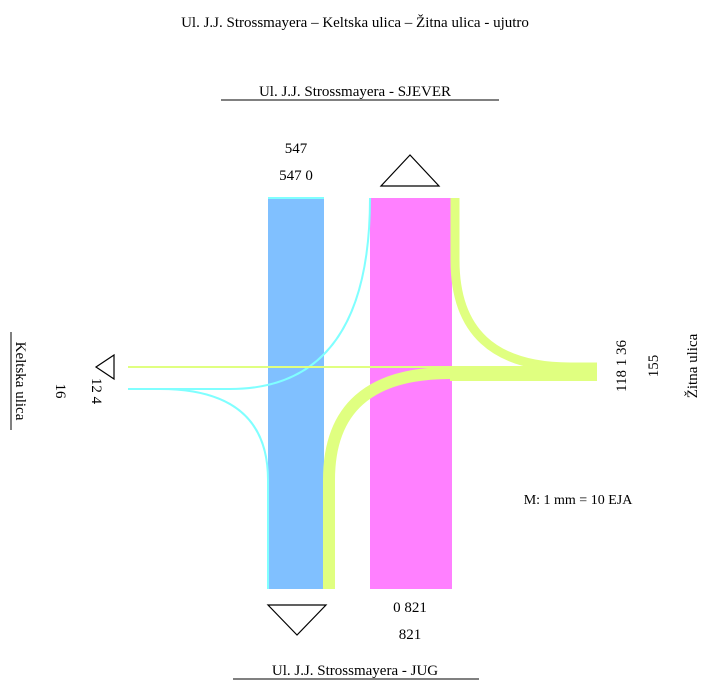 This screenshot has height=686, width=710. Describe the element at coordinates (296, 393) in the screenshot. I see `north-inflow-band` at that location.